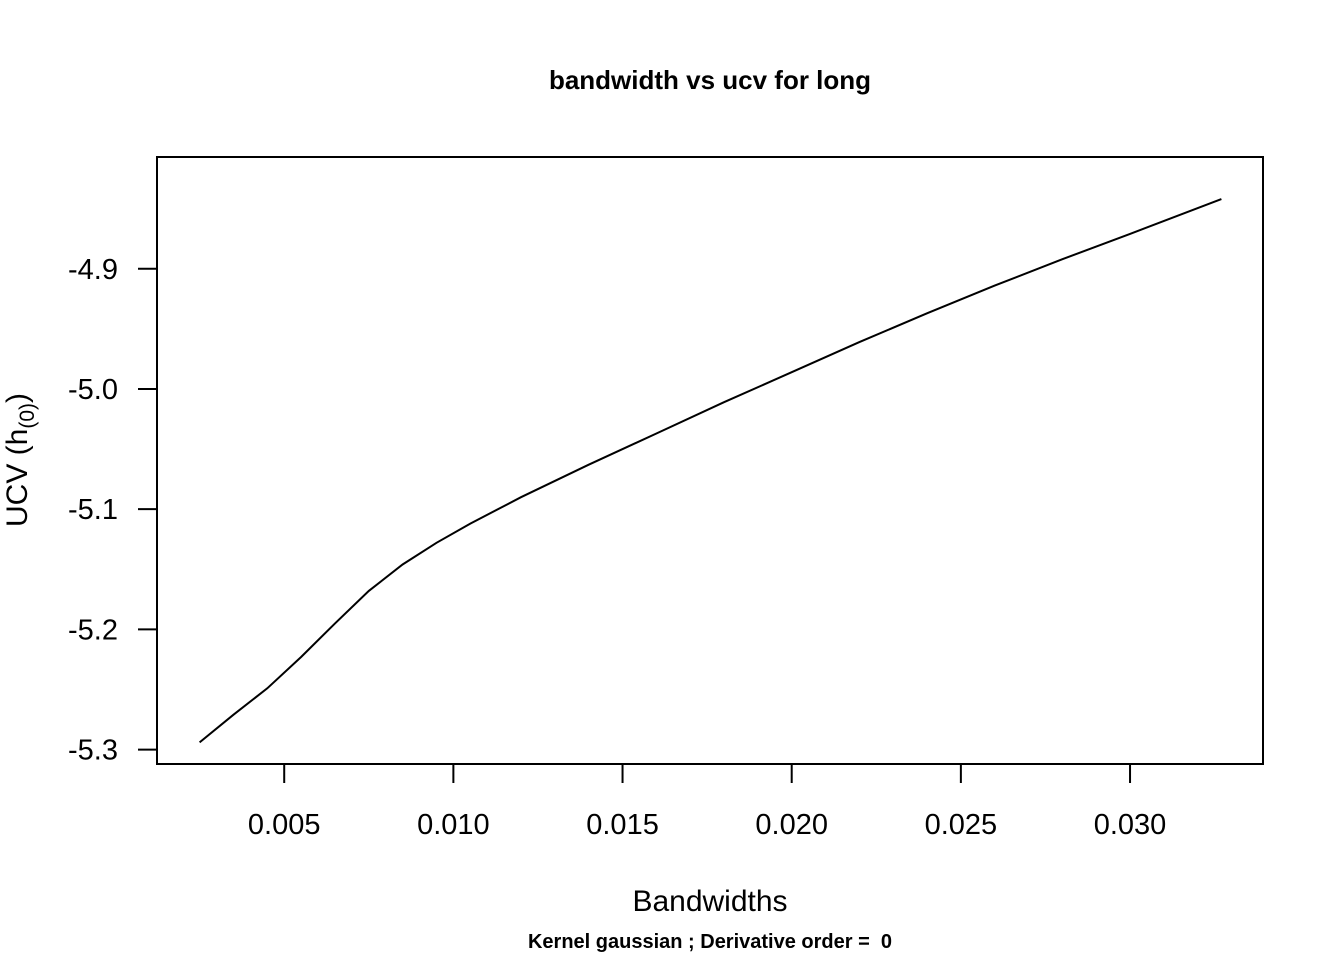 The height and width of the screenshot is (960, 1344). What do you see at coordinates (453, 825) in the screenshot?
I see `x-tick-label: 0.010` at bounding box center [453, 825].